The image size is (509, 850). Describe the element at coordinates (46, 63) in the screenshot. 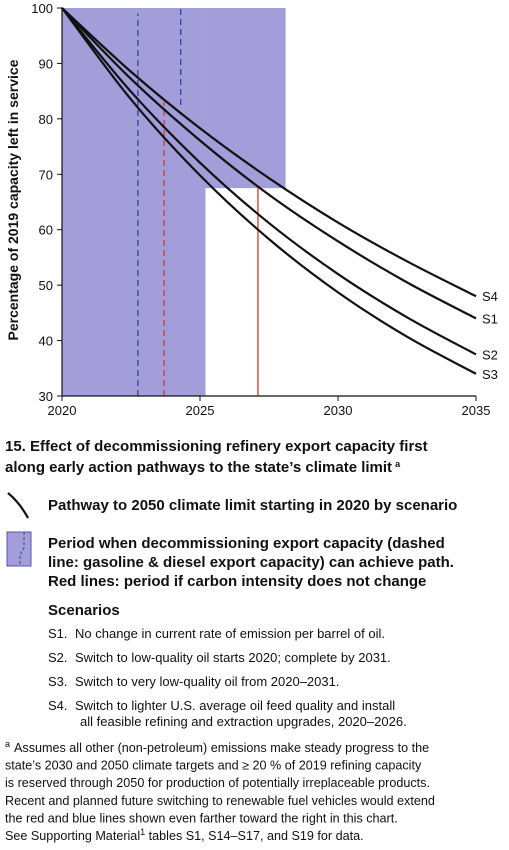

I see `y-tick-label: 90` at that location.